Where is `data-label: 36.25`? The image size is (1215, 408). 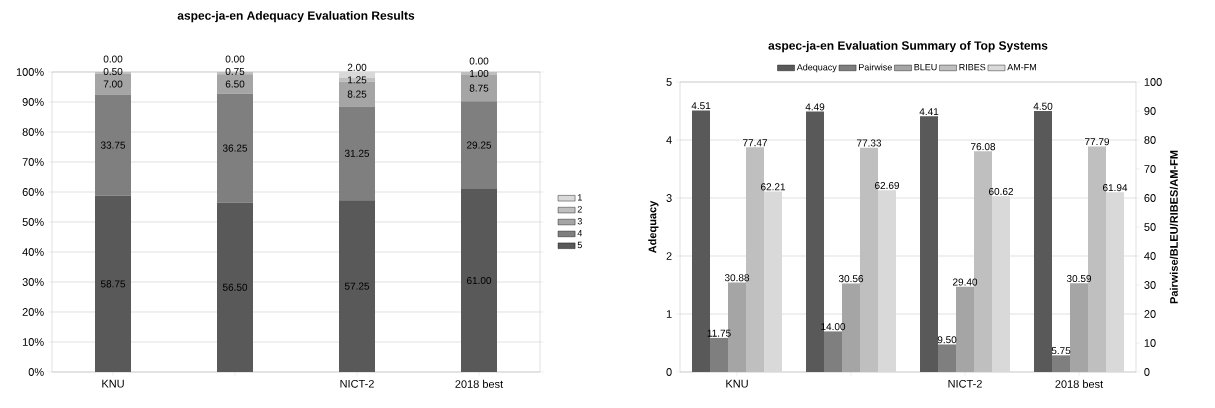
data-label: 36.25 is located at coordinates (235, 148).